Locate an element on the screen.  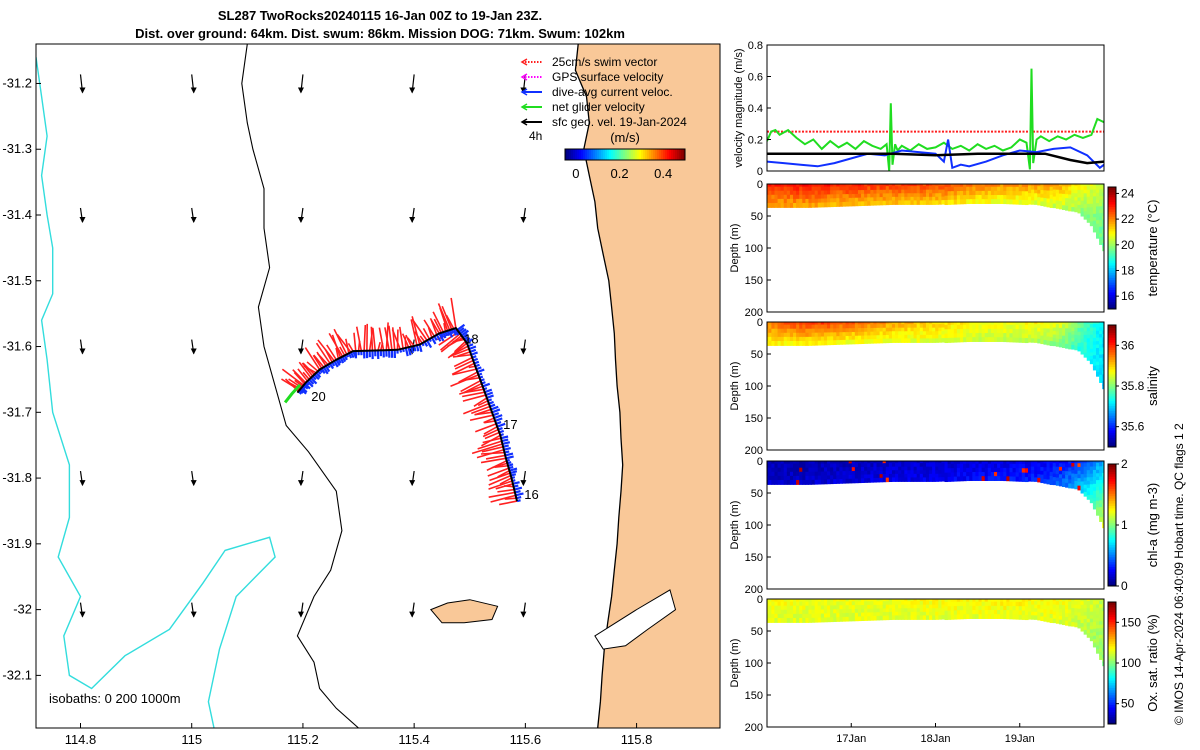
oxygen-y-tick-label: 50 is located at coordinates (757, 632).